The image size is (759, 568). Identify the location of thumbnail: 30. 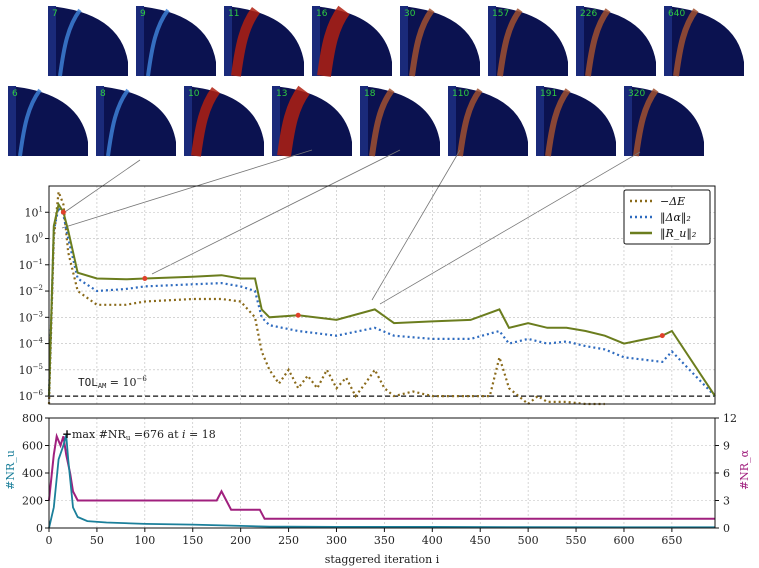
(440, 41).